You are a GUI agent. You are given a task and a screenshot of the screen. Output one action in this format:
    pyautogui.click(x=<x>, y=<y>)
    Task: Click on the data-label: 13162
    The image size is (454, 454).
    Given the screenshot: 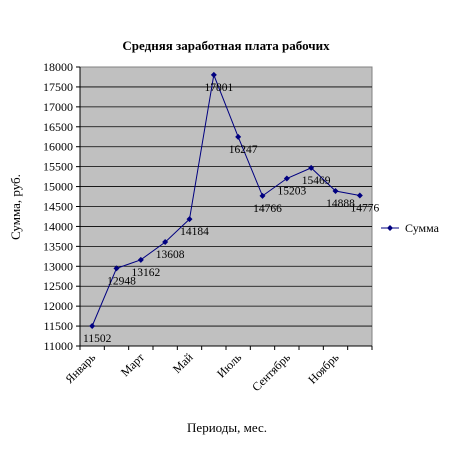 What is the action you would take?
    pyautogui.click(x=145, y=273)
    